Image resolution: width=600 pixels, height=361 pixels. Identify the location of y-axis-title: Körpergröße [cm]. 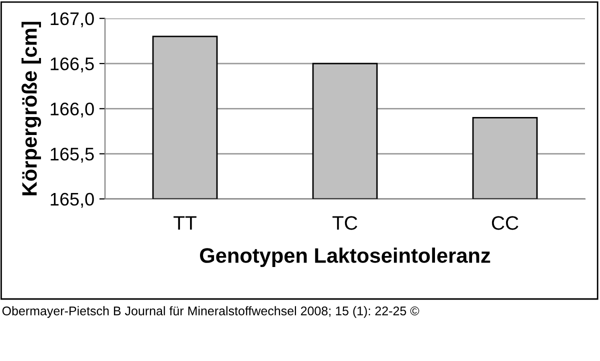
(32, 109).